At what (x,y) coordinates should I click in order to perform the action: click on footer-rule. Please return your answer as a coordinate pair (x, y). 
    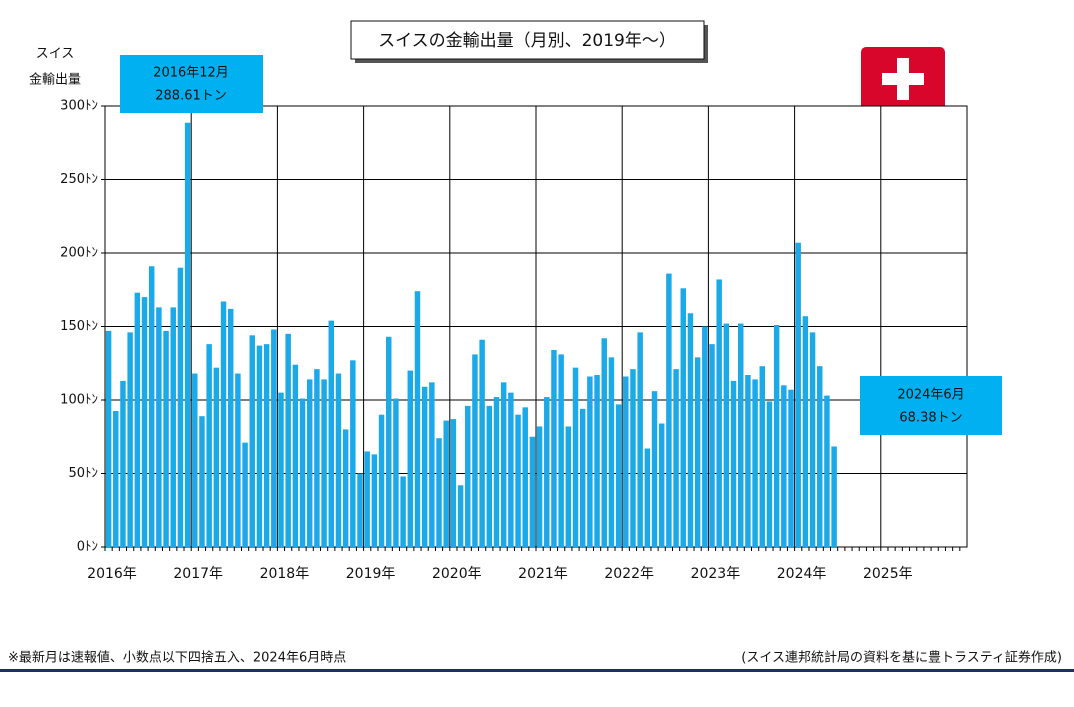
    Looking at the image, I should click on (537, 670).